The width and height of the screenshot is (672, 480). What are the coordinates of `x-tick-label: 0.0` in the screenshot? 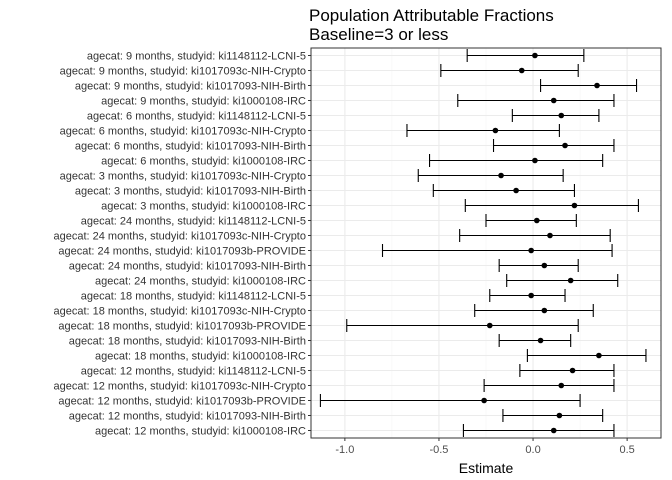 It's located at (532, 450).